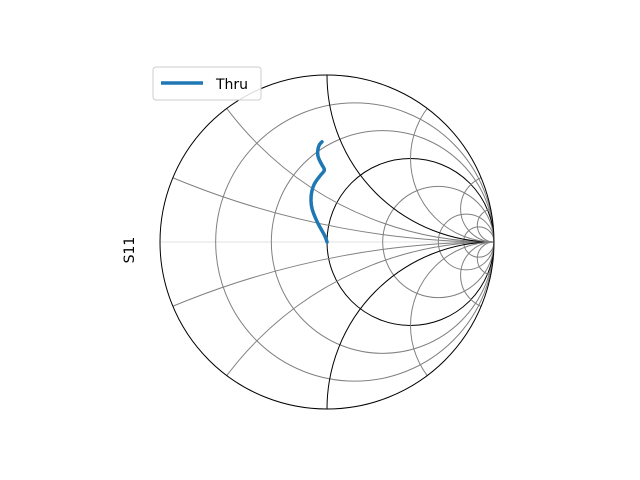  What do you see at coordinates (130, 250) in the screenshot?
I see `y-axis-label: S11` at bounding box center [130, 250].